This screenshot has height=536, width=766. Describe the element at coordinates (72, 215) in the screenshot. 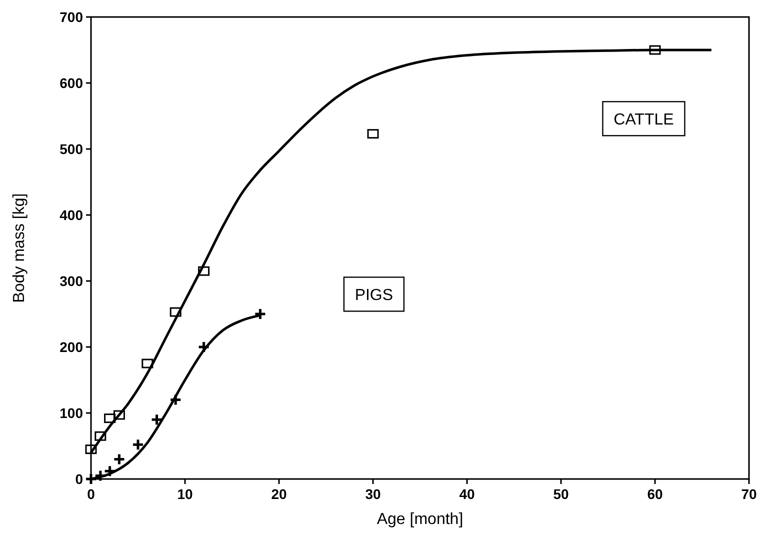

I see `y-tick-label: 400` at that location.